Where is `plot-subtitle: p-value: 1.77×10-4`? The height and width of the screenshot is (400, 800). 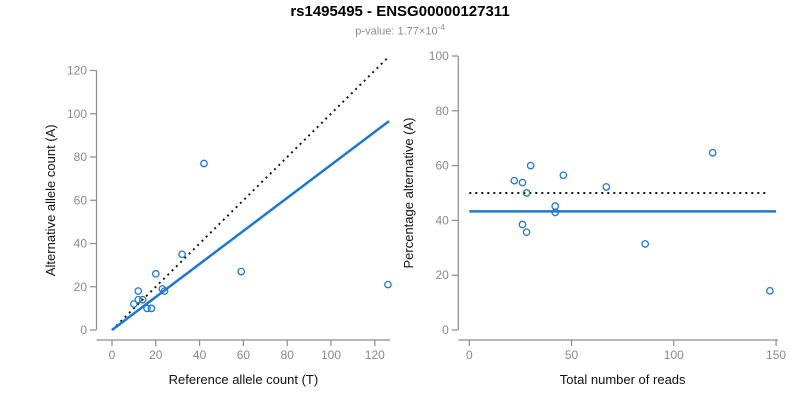
plot-subtitle: p-value: 1.77×10-4 is located at coordinates (400, 30).